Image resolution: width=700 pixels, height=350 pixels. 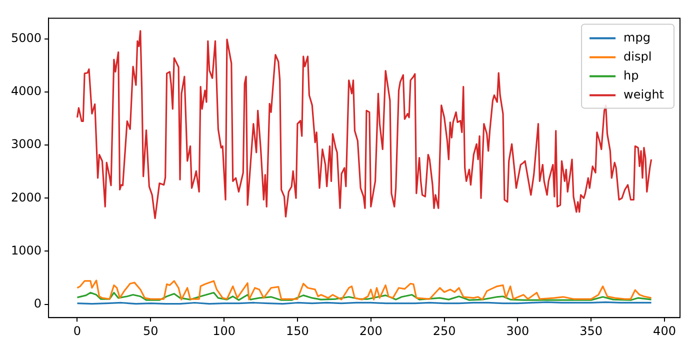 I want to click on y-tick-label: 1000, so click(x=26, y=250).